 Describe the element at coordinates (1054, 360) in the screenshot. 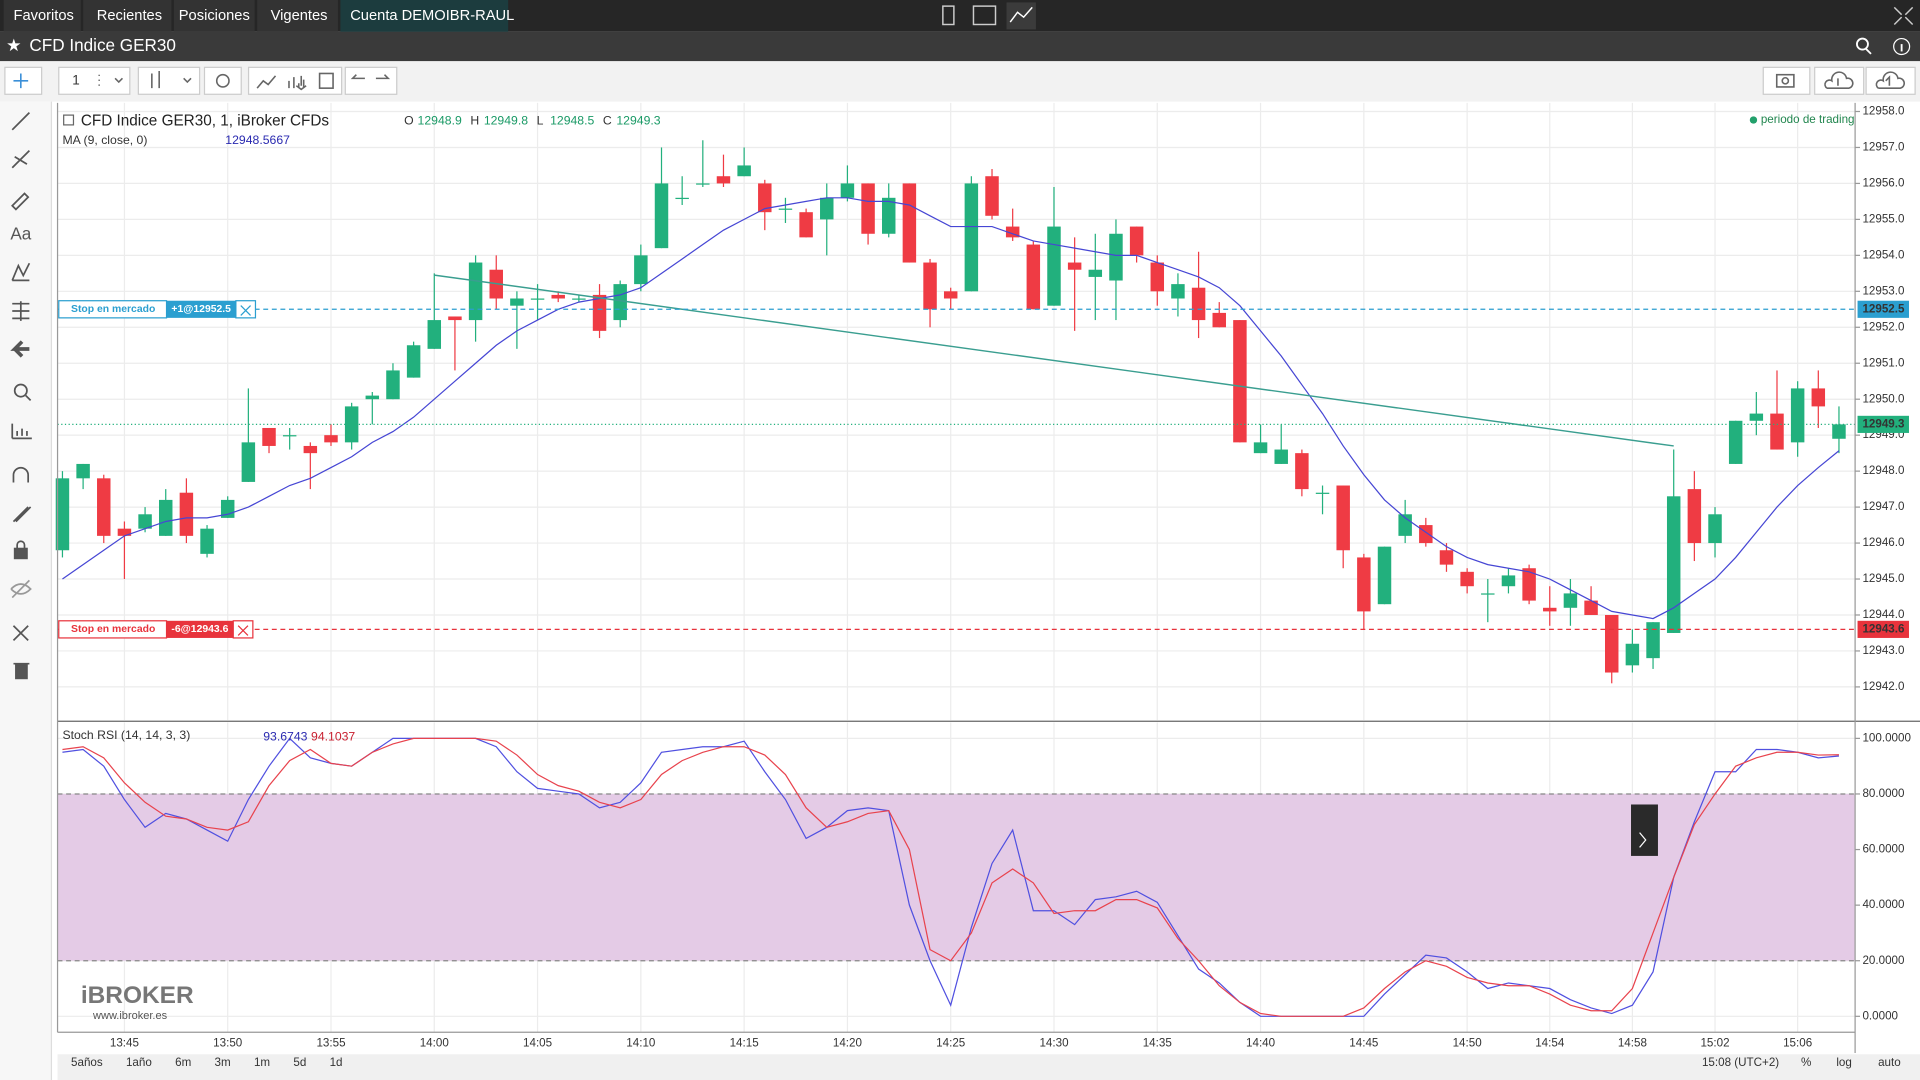

I see `trend-line` at that location.